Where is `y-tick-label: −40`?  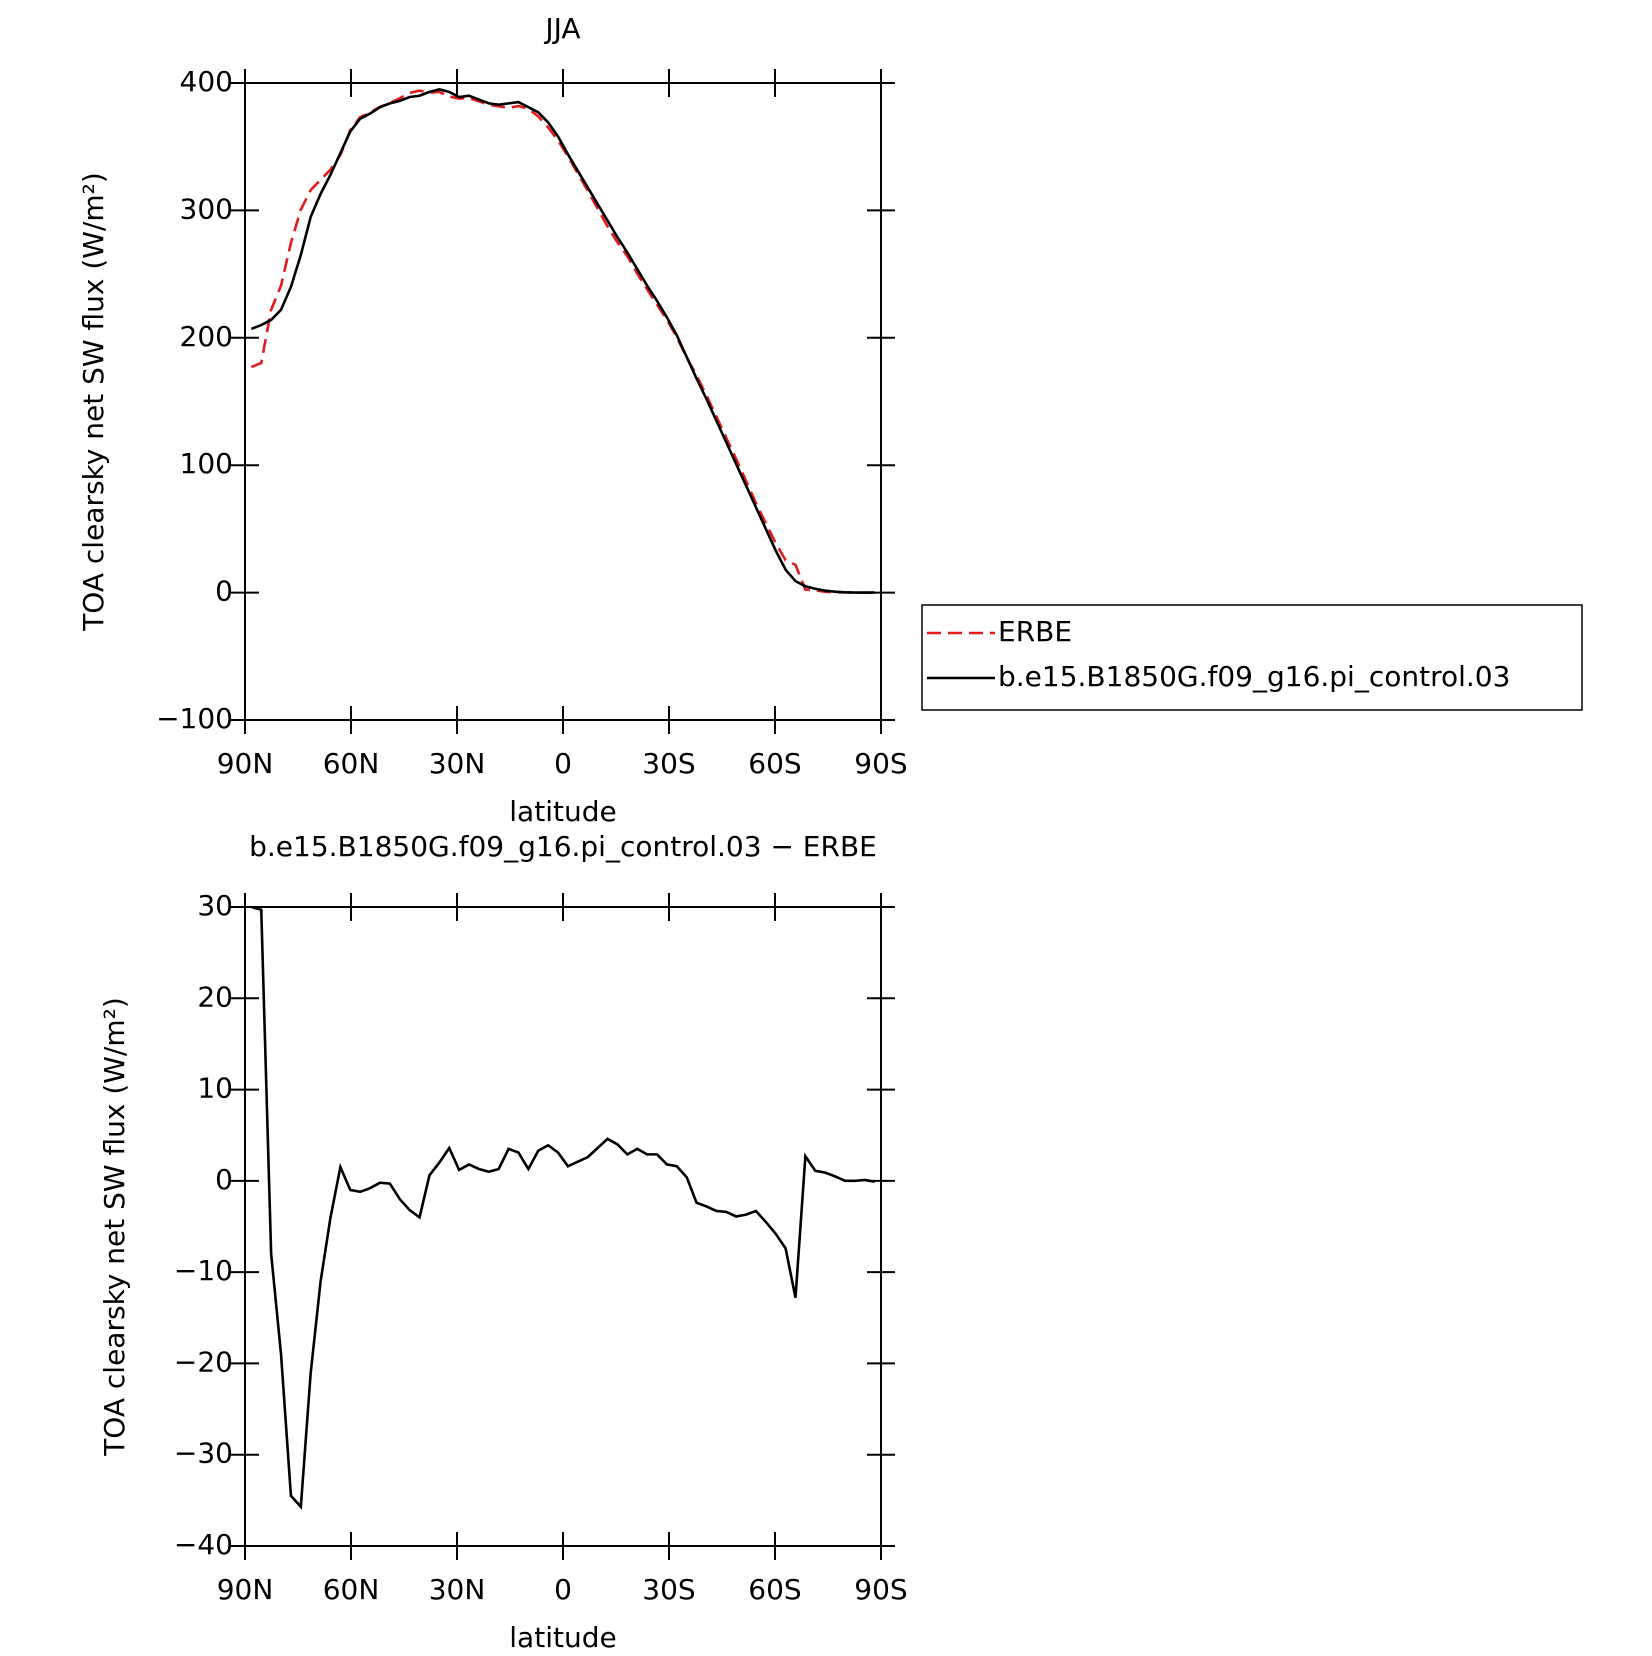 y-tick-label: −40 is located at coordinates (203, 1544).